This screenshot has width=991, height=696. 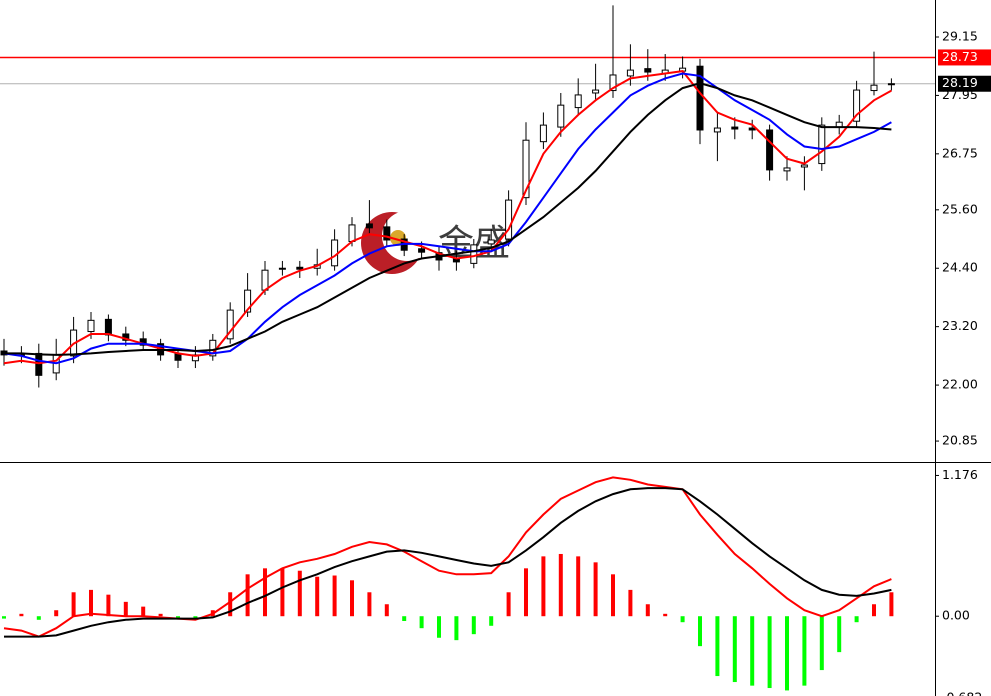 I want to click on y-tick-label: 0.00, so click(x=956, y=615).